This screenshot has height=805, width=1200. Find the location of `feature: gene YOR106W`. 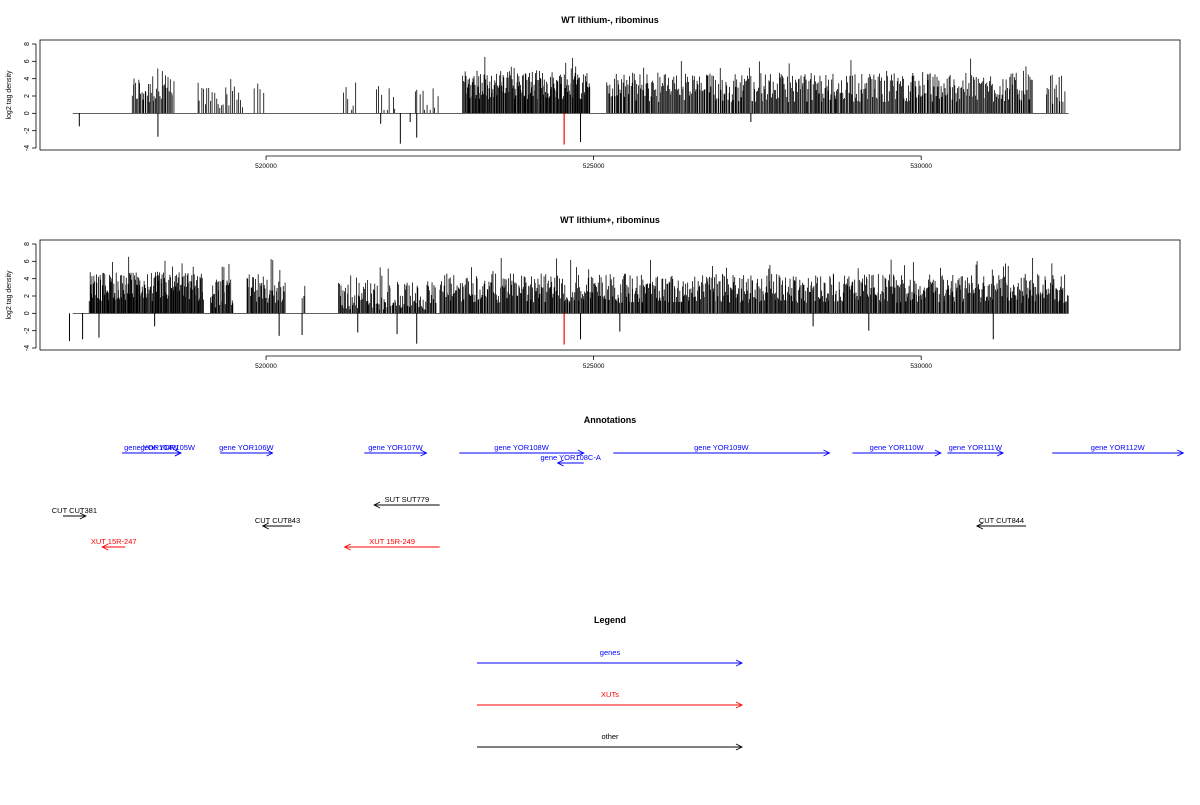

feature: gene YOR106W is located at coordinates (247, 450).